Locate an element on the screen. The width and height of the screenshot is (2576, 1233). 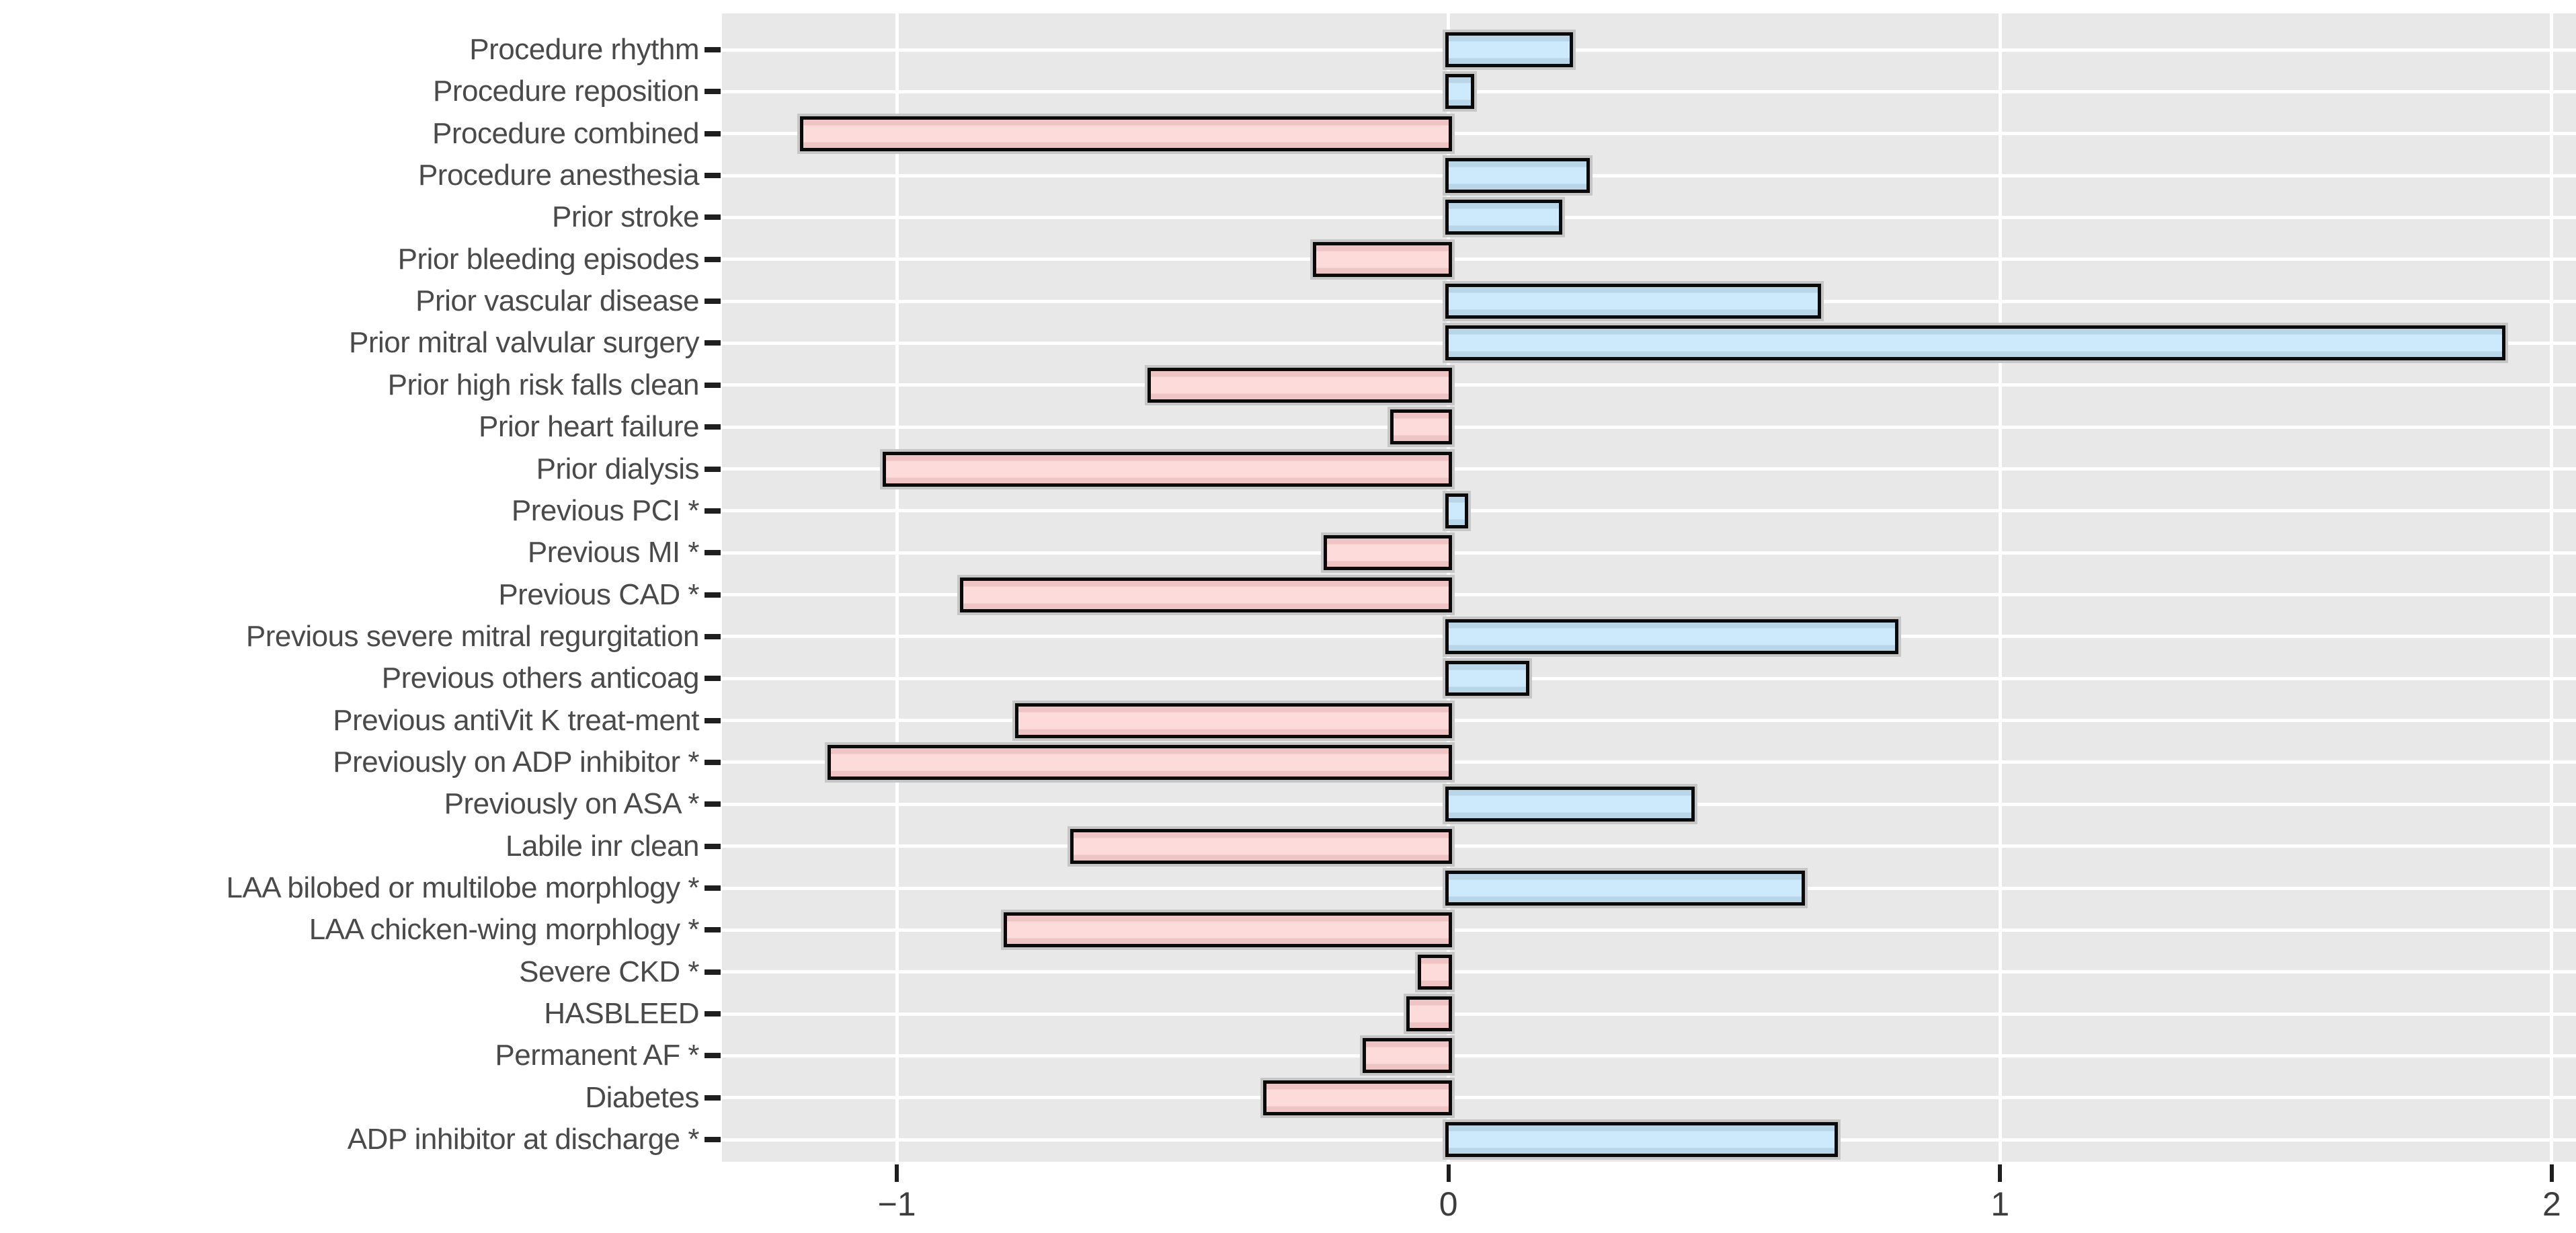
y-axis-label: Previously on ADP inhibitor * is located at coordinates (516, 762).